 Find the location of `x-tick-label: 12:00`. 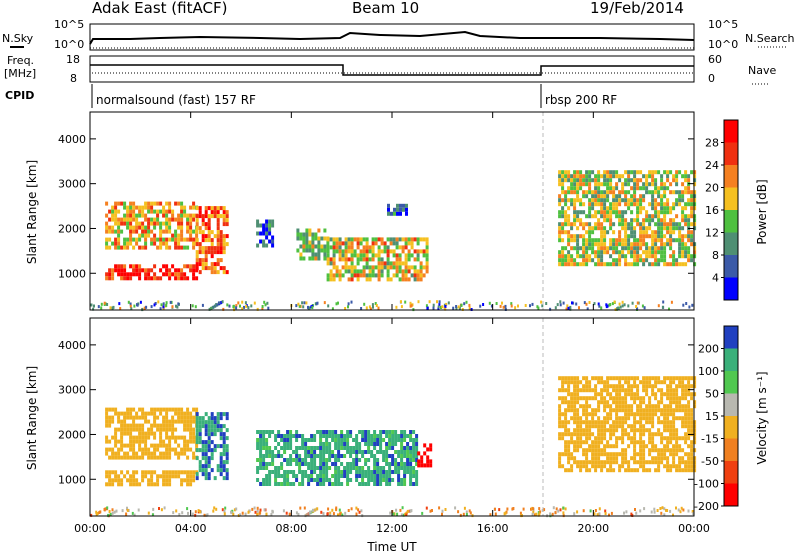

x-tick-label: 12:00 is located at coordinates (392, 528).